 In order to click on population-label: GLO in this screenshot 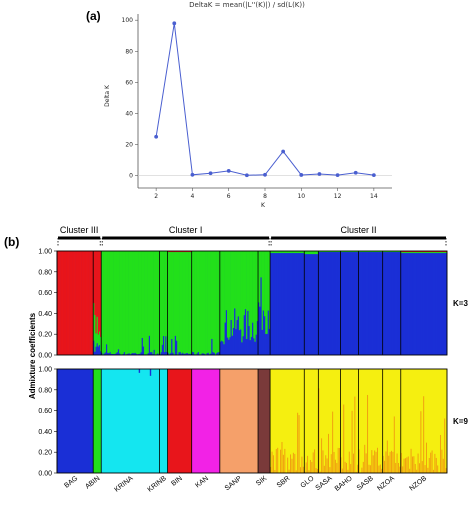, I will do `click(308, 482)`.